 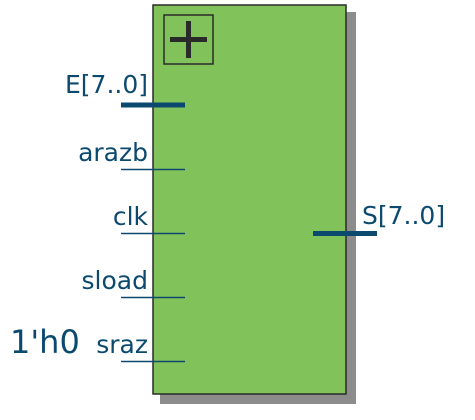 I want to click on input-pin-sraz: sraz 1'h0, so click(x=97, y=343).